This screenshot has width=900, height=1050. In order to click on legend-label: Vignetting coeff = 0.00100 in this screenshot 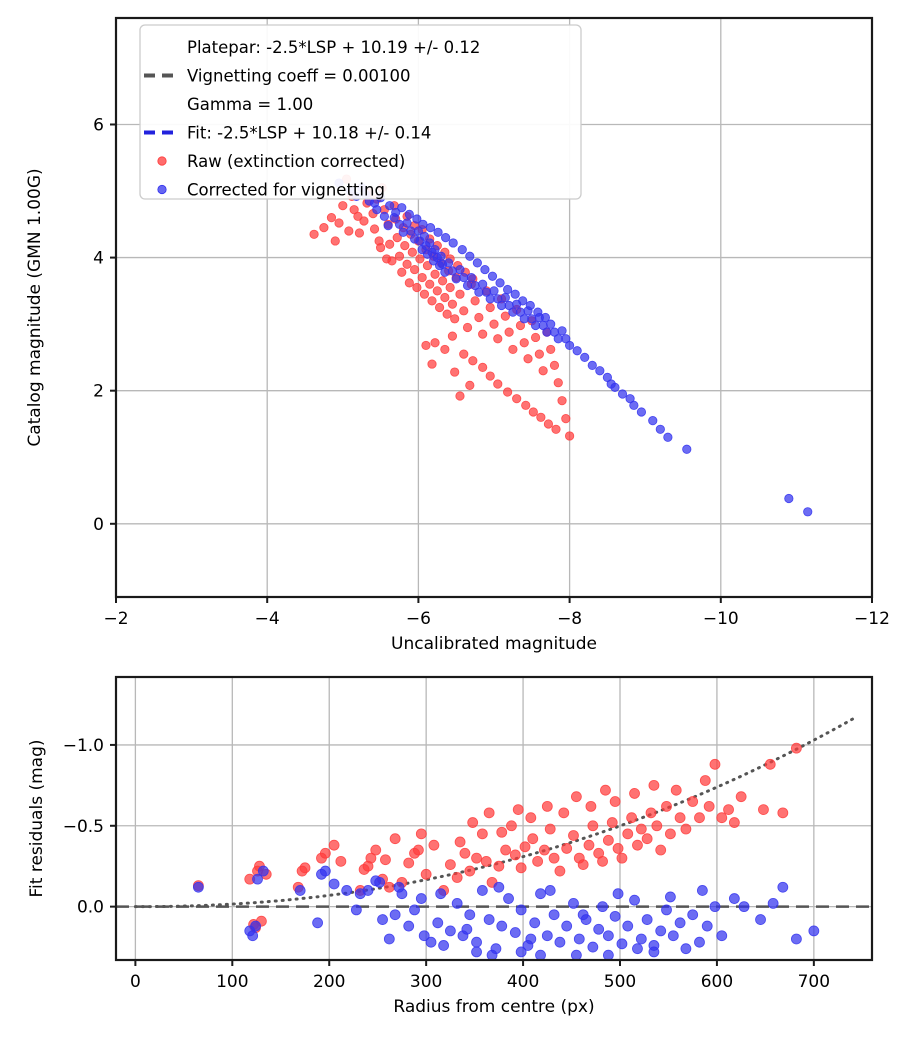, I will do `click(299, 76)`.